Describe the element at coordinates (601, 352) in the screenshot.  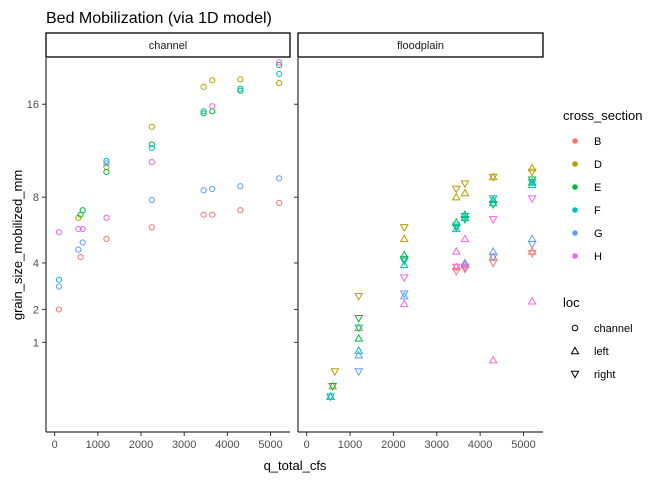
I see `legend-shape-label-left: left` at that location.